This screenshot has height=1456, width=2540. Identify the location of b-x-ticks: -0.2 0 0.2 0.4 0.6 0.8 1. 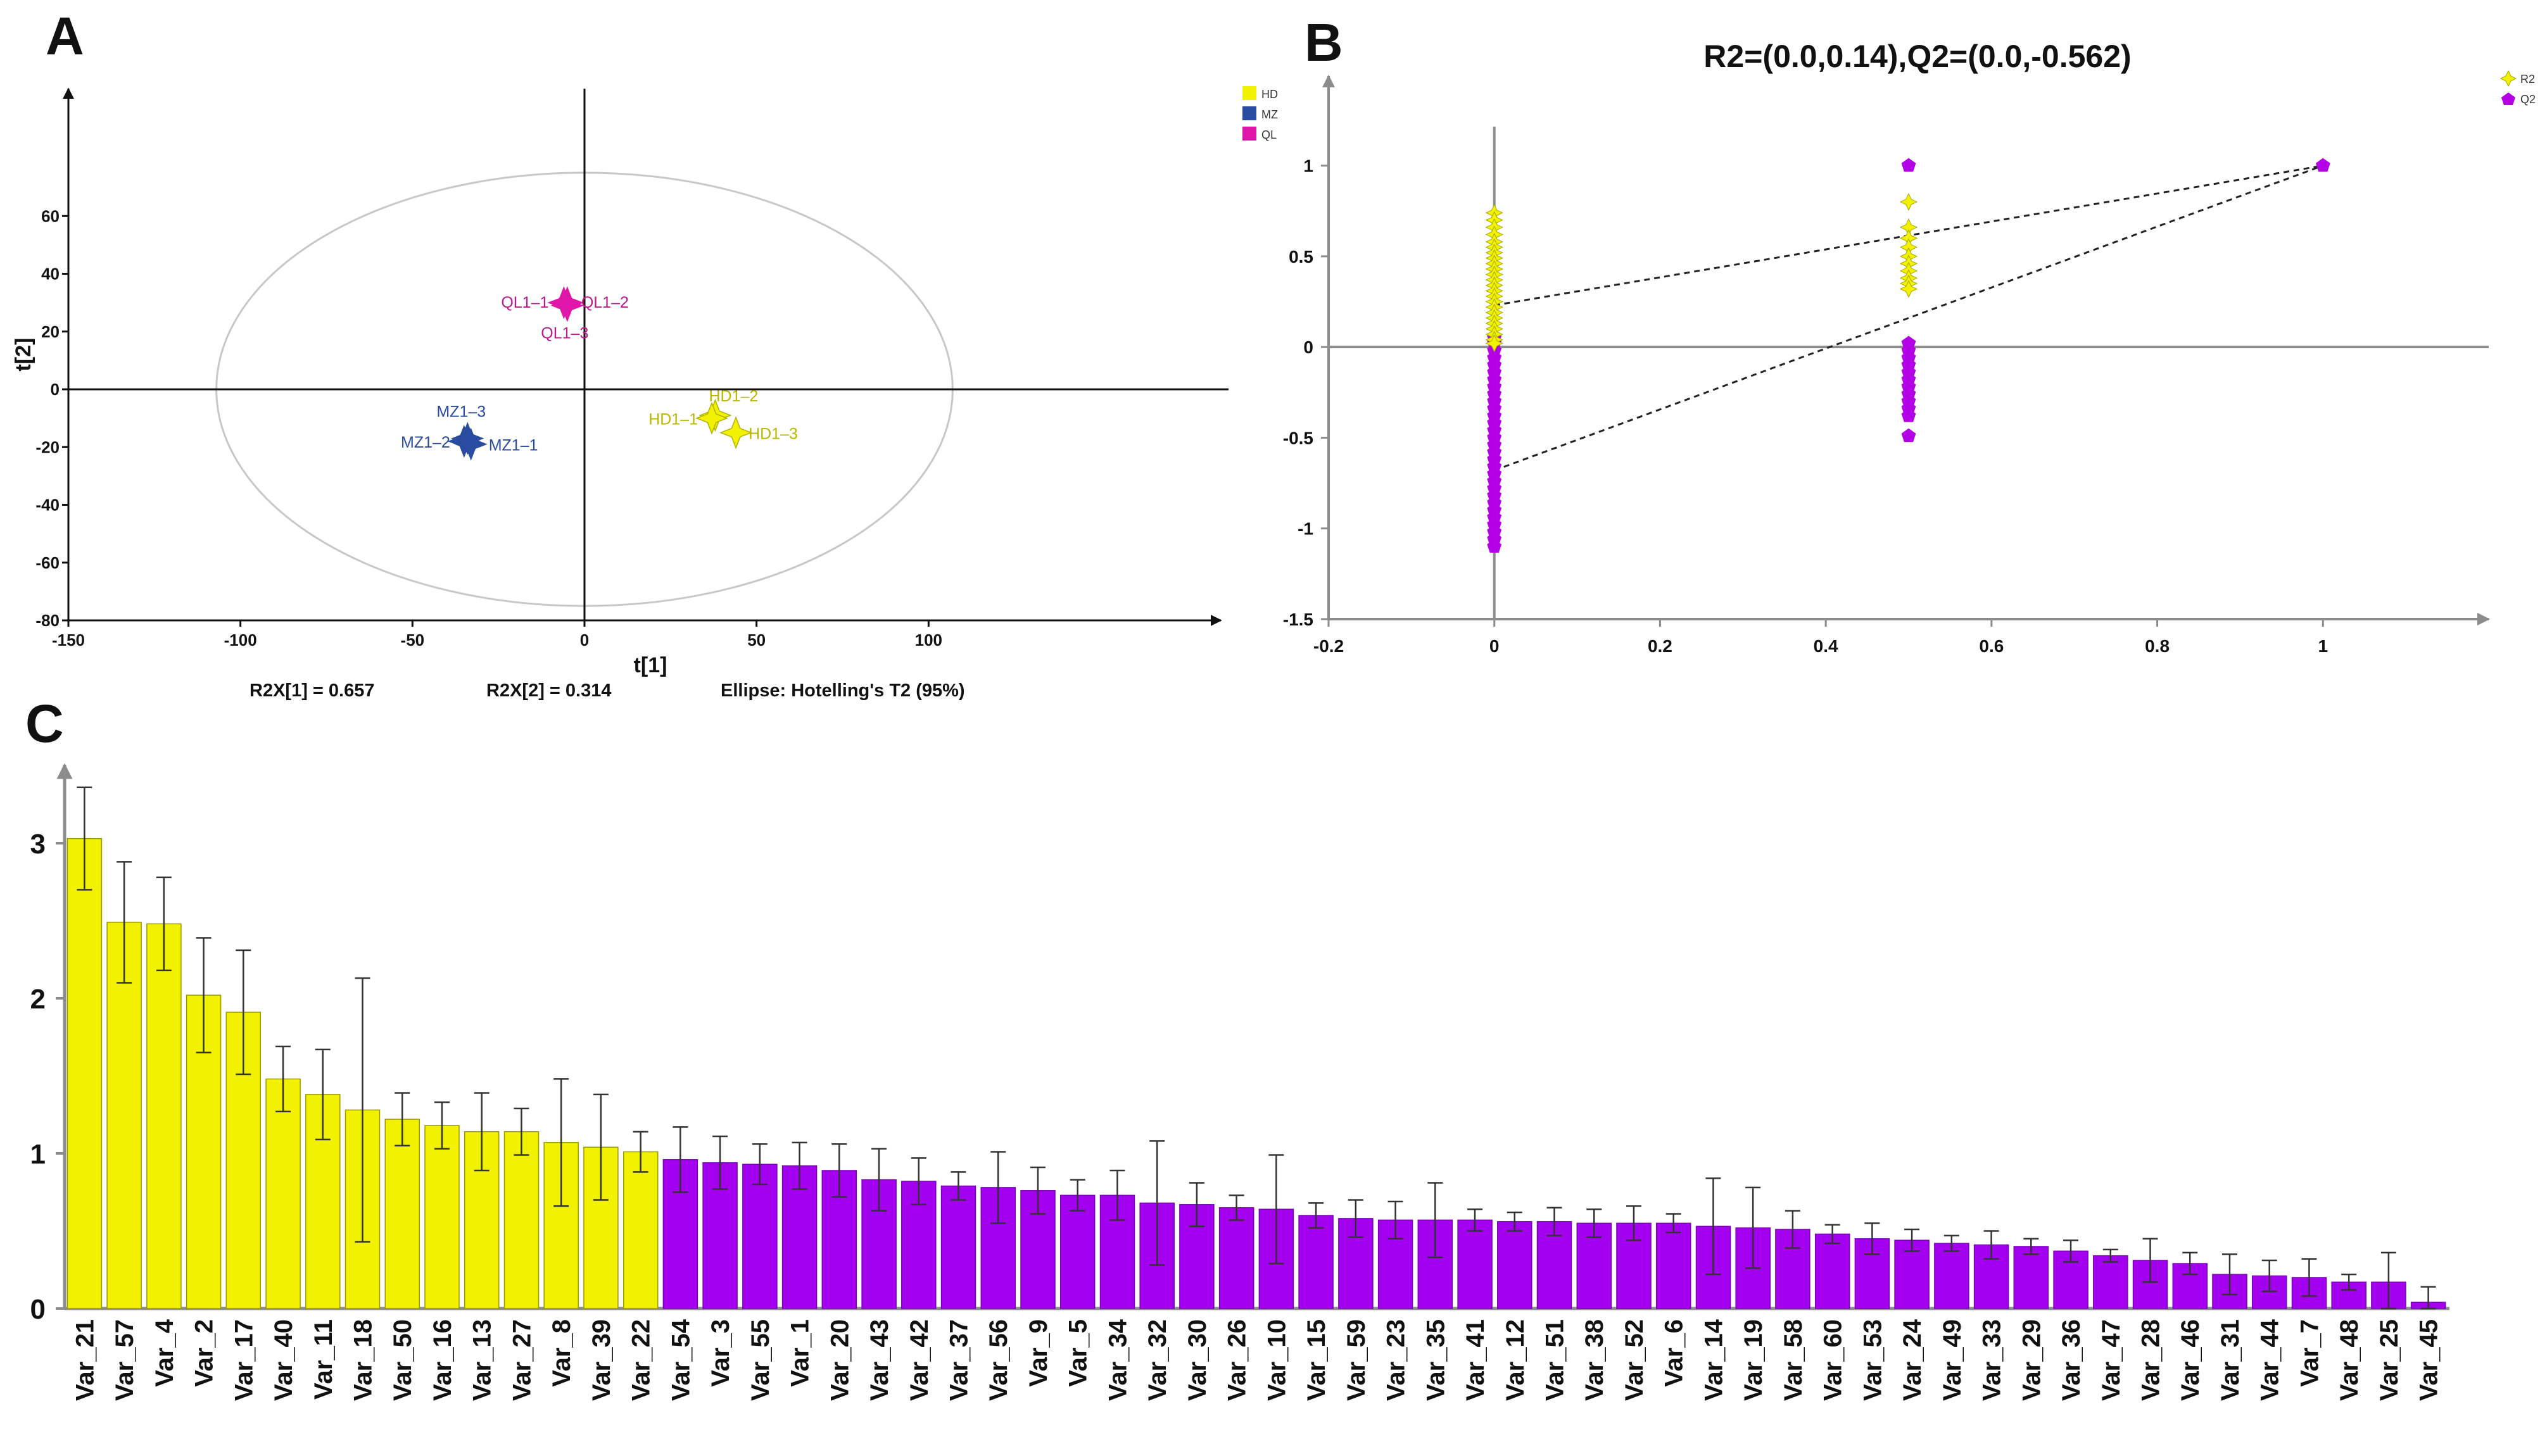
(1821, 637).